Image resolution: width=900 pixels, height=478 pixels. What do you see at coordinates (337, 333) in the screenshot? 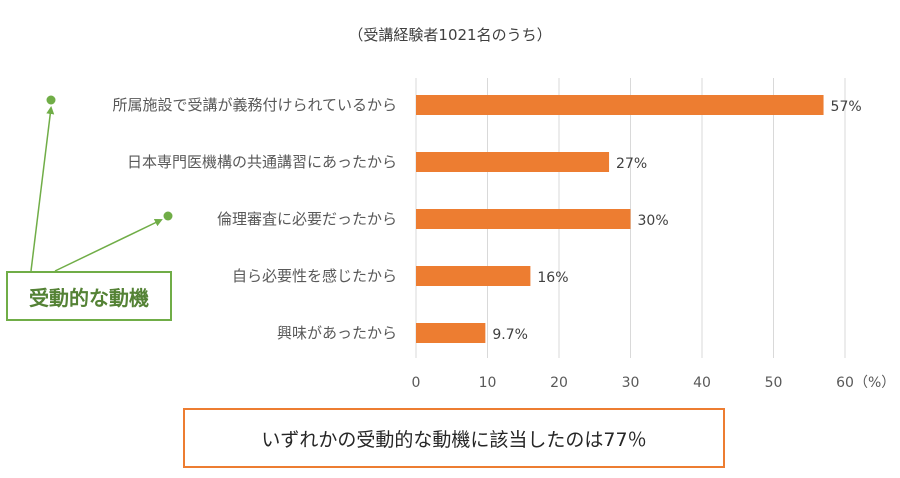
I see `category-label: 興味があったから` at bounding box center [337, 333].